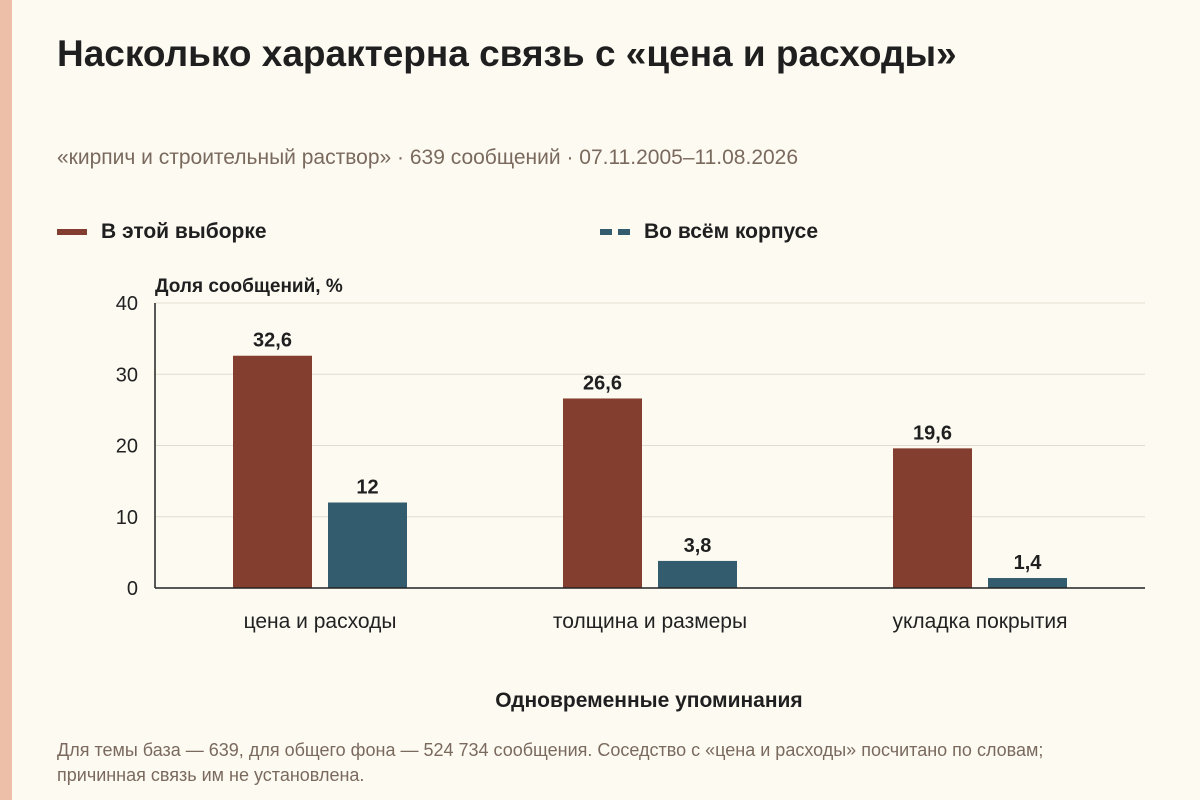  What do you see at coordinates (648, 700) in the screenshot?
I see `x-axis-title: Одновременные упоминания` at bounding box center [648, 700].